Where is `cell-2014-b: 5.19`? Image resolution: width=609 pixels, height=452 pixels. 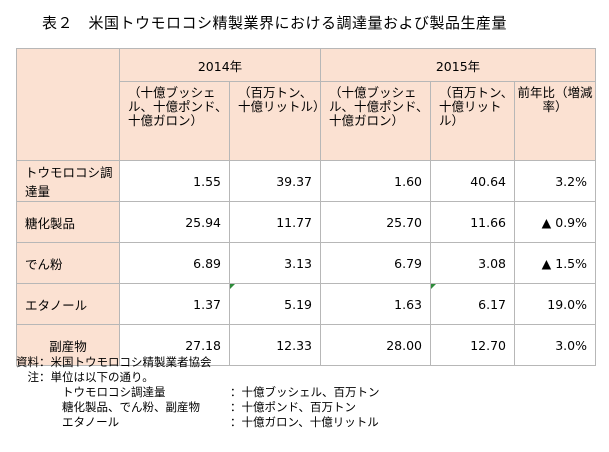 cell-2014-b: 5.19 is located at coordinates (275, 304).